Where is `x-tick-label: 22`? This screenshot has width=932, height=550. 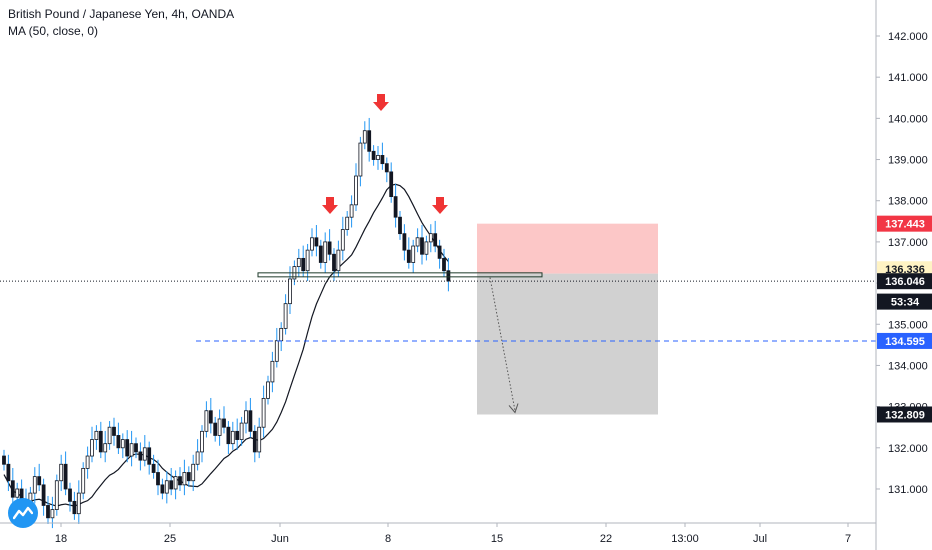
x-tick-label: 22 is located at coordinates (606, 539).